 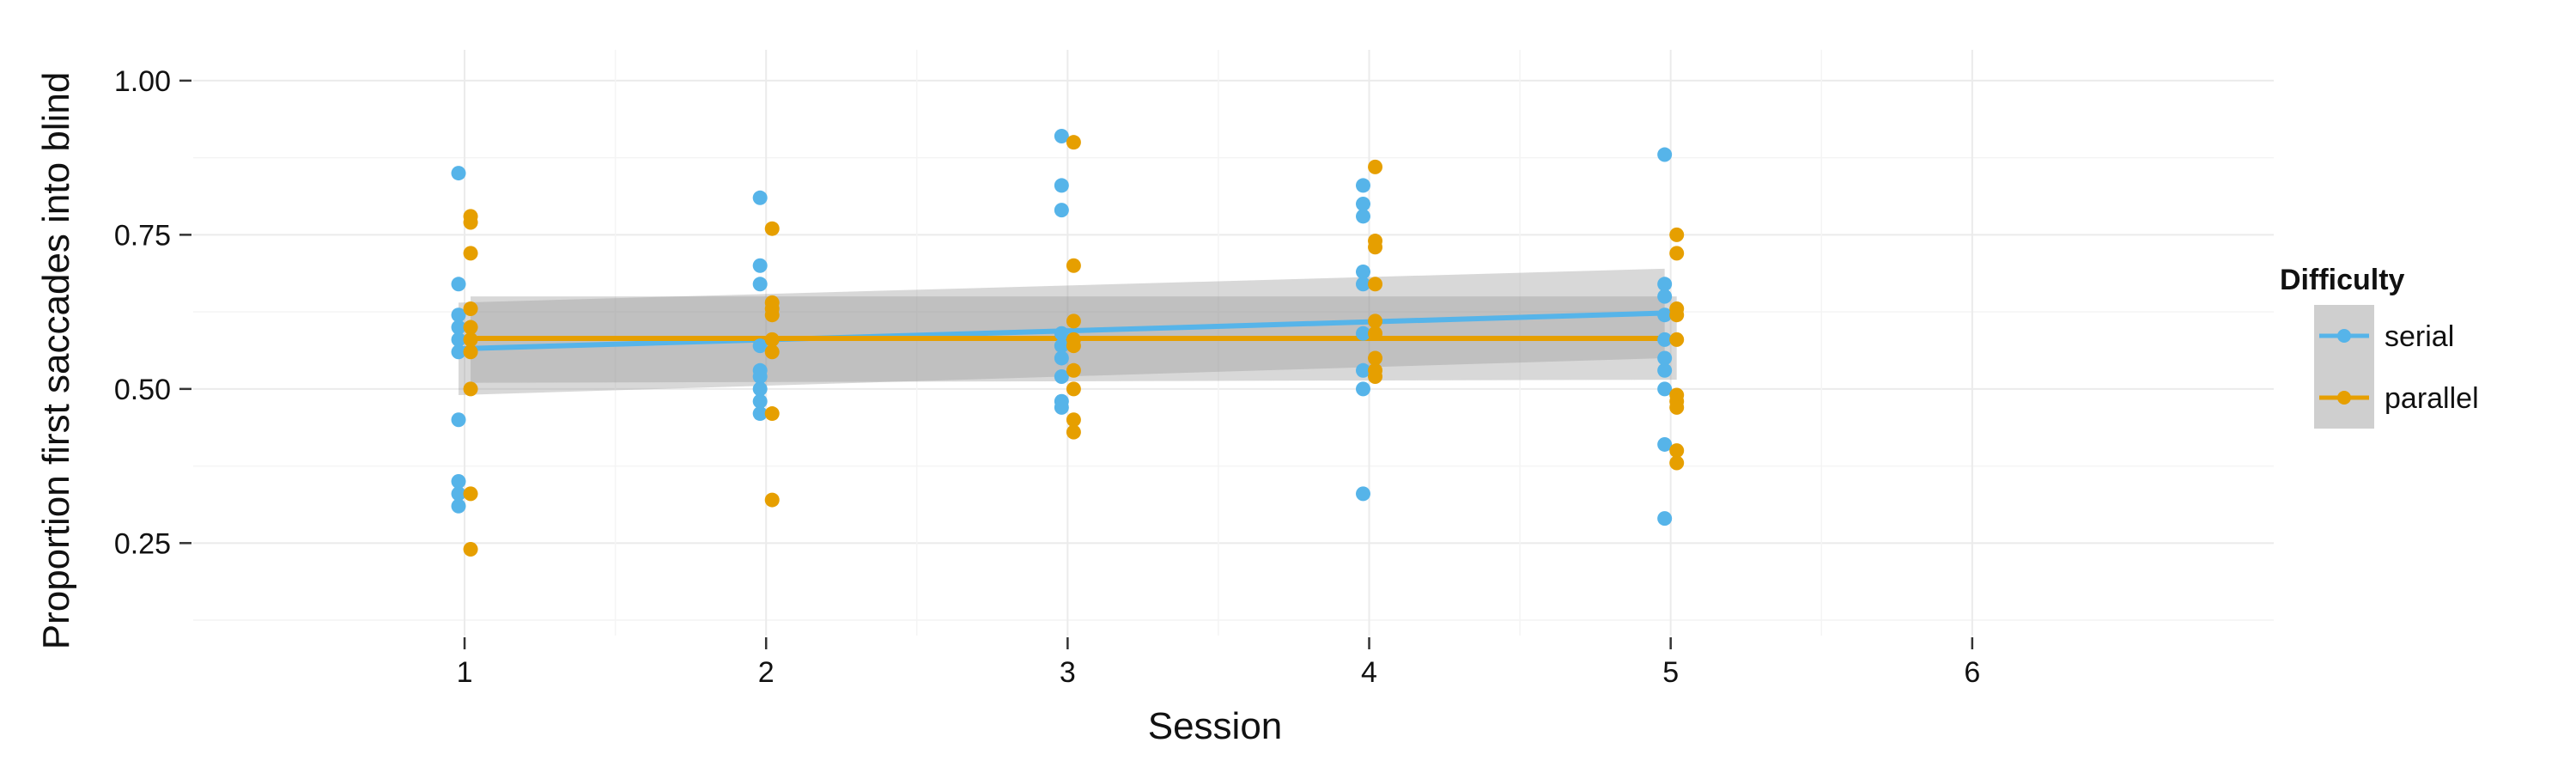 What do you see at coordinates (465, 672) in the screenshot?
I see `x-tick-label: 1` at bounding box center [465, 672].